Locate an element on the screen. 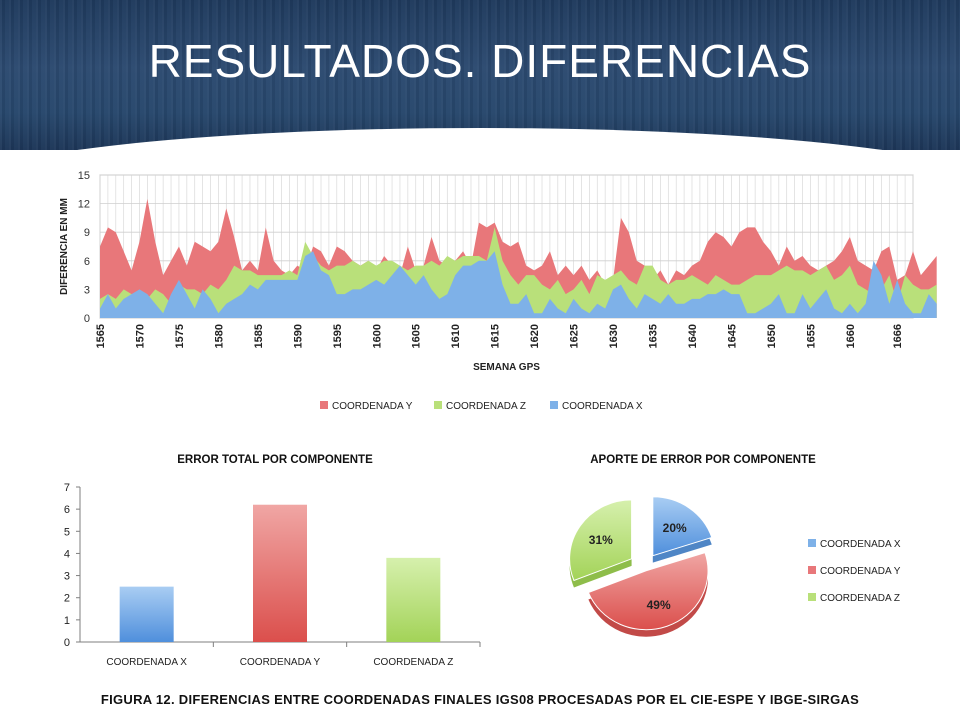  area-xtick-label: 1635 is located at coordinates (654, 336).